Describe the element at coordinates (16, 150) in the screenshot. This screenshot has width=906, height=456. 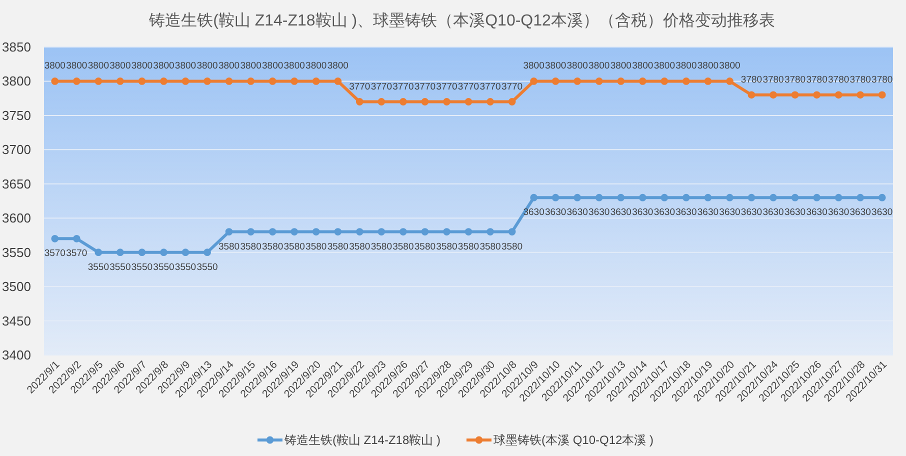
I see `y-tick-label: 3700` at that location.